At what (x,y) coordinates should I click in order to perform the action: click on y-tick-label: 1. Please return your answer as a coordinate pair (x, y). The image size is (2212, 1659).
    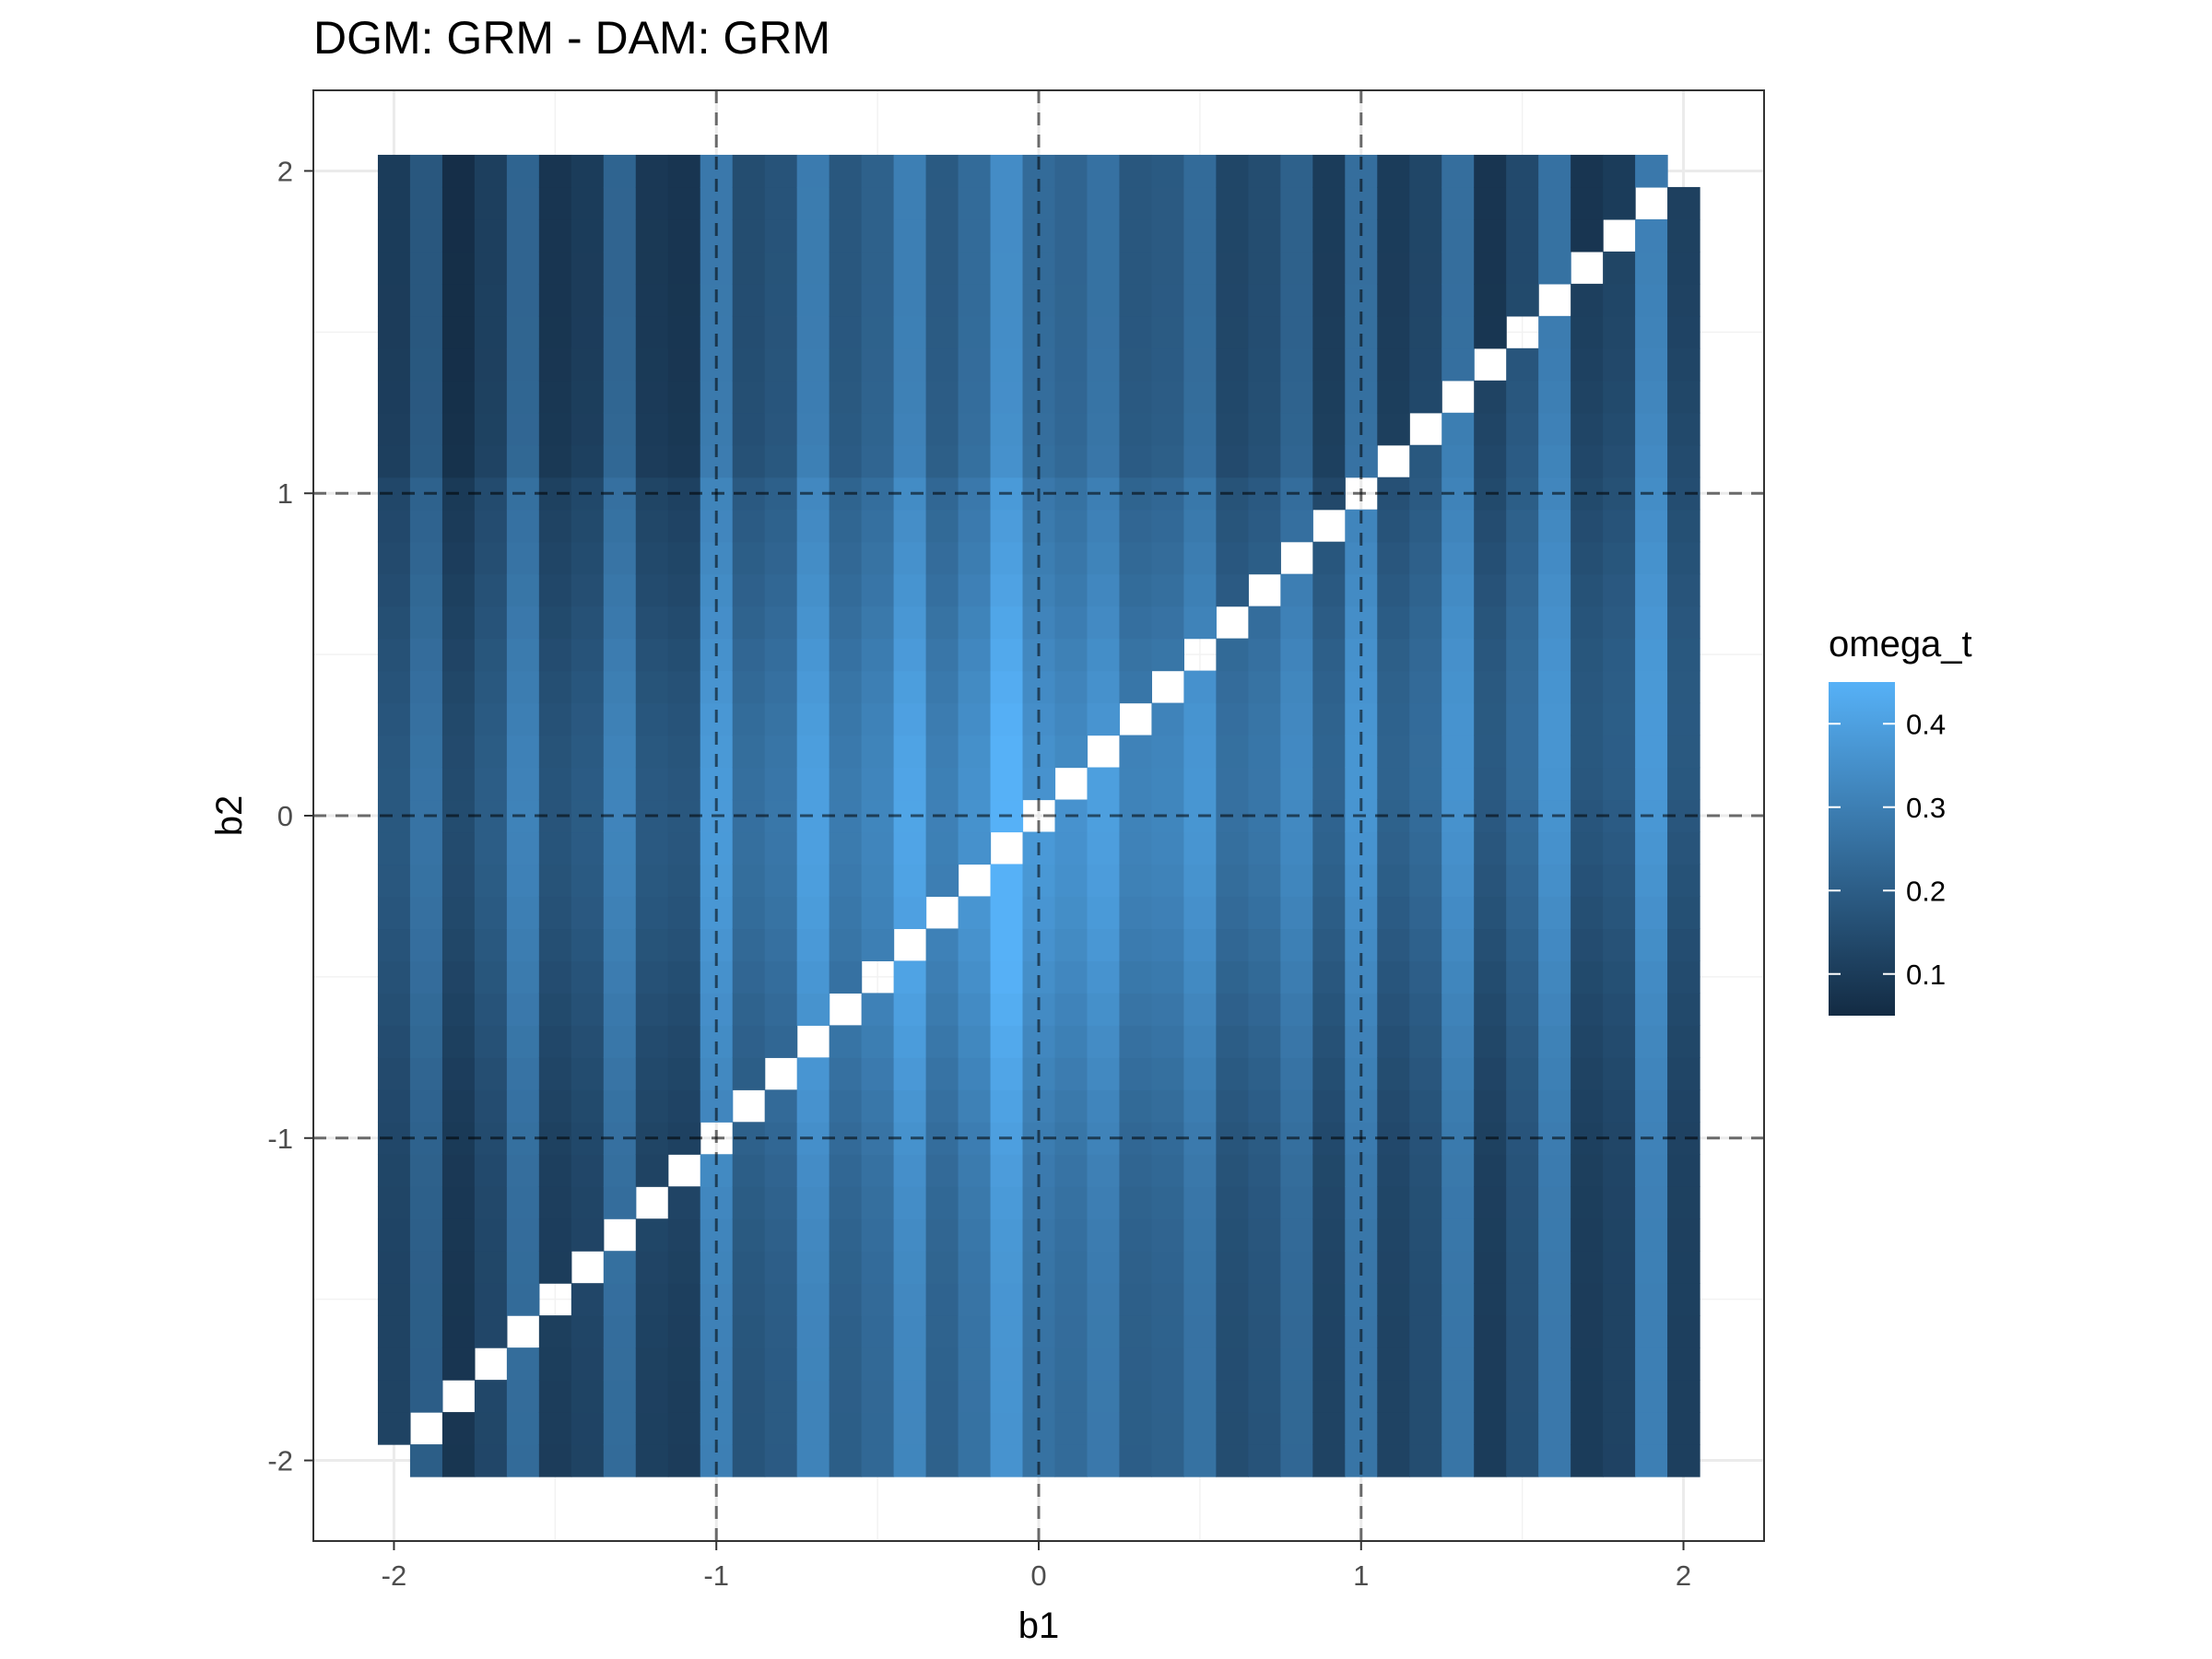
    Looking at the image, I should click on (285, 493).